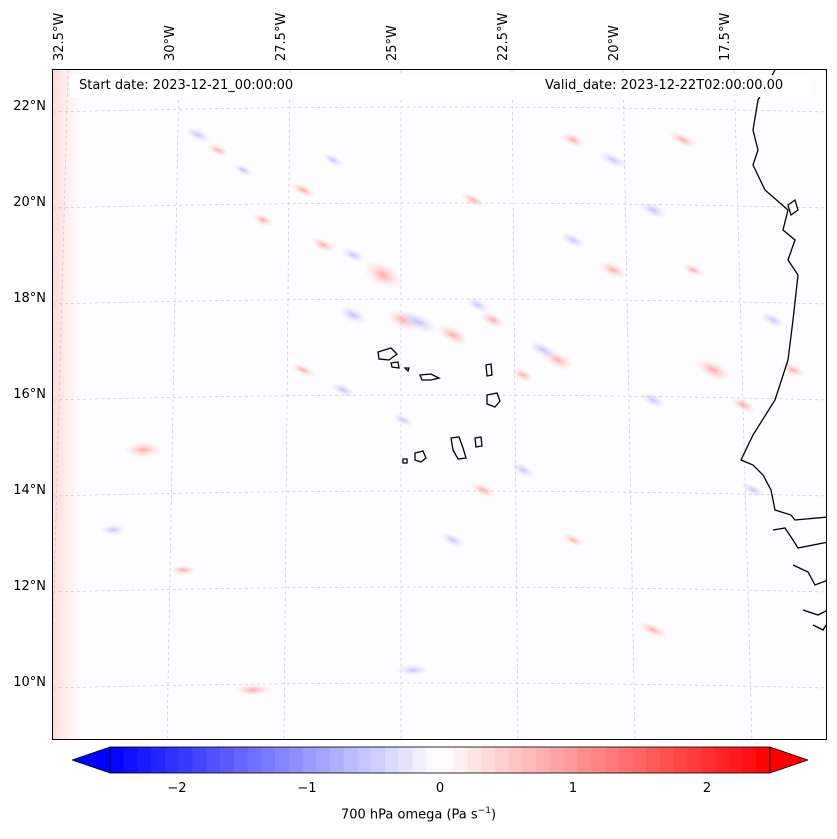  What do you see at coordinates (440, 86) in the screenshot?
I see `date-header-background` at bounding box center [440, 86].